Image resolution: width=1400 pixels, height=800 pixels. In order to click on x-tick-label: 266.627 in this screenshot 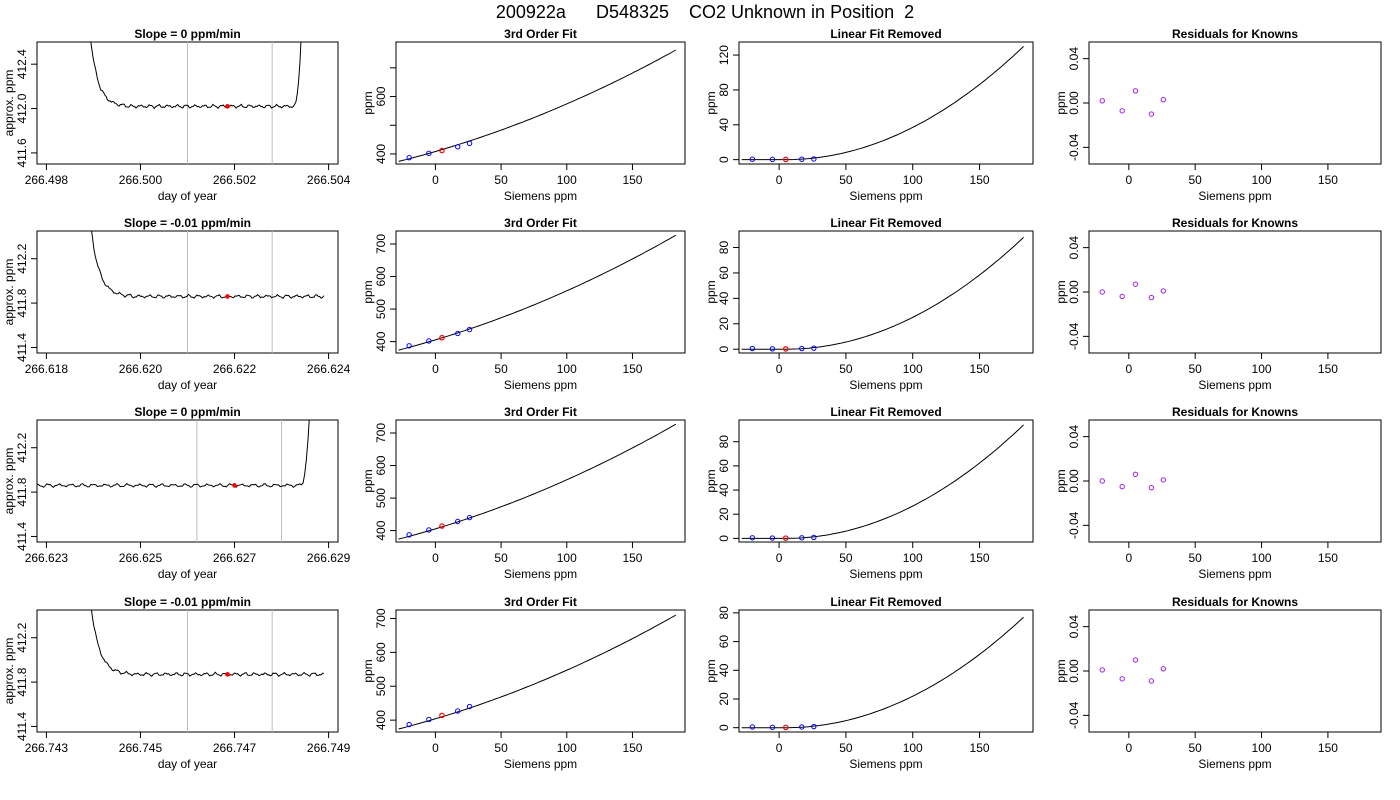, I will do `click(235, 558)`.